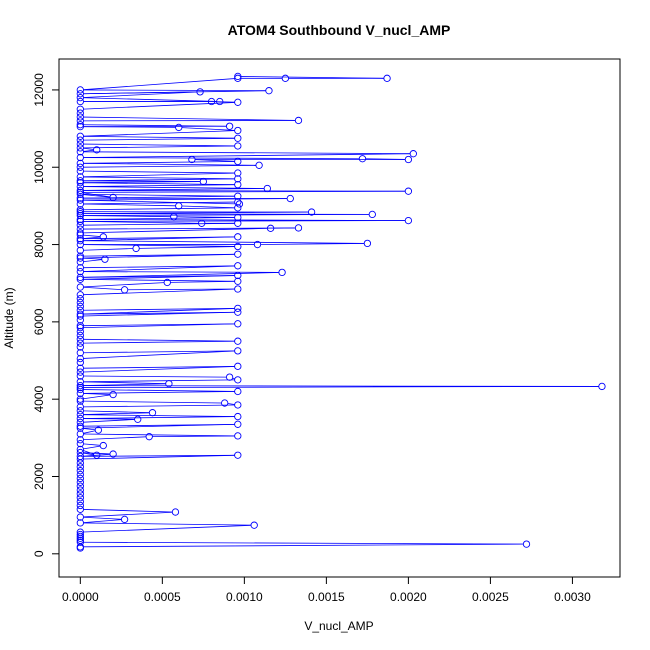 Image resolution: width=650 pixels, height=650 pixels. Describe the element at coordinates (408, 597) in the screenshot. I see `x-tick-label: 0.0020` at that location.